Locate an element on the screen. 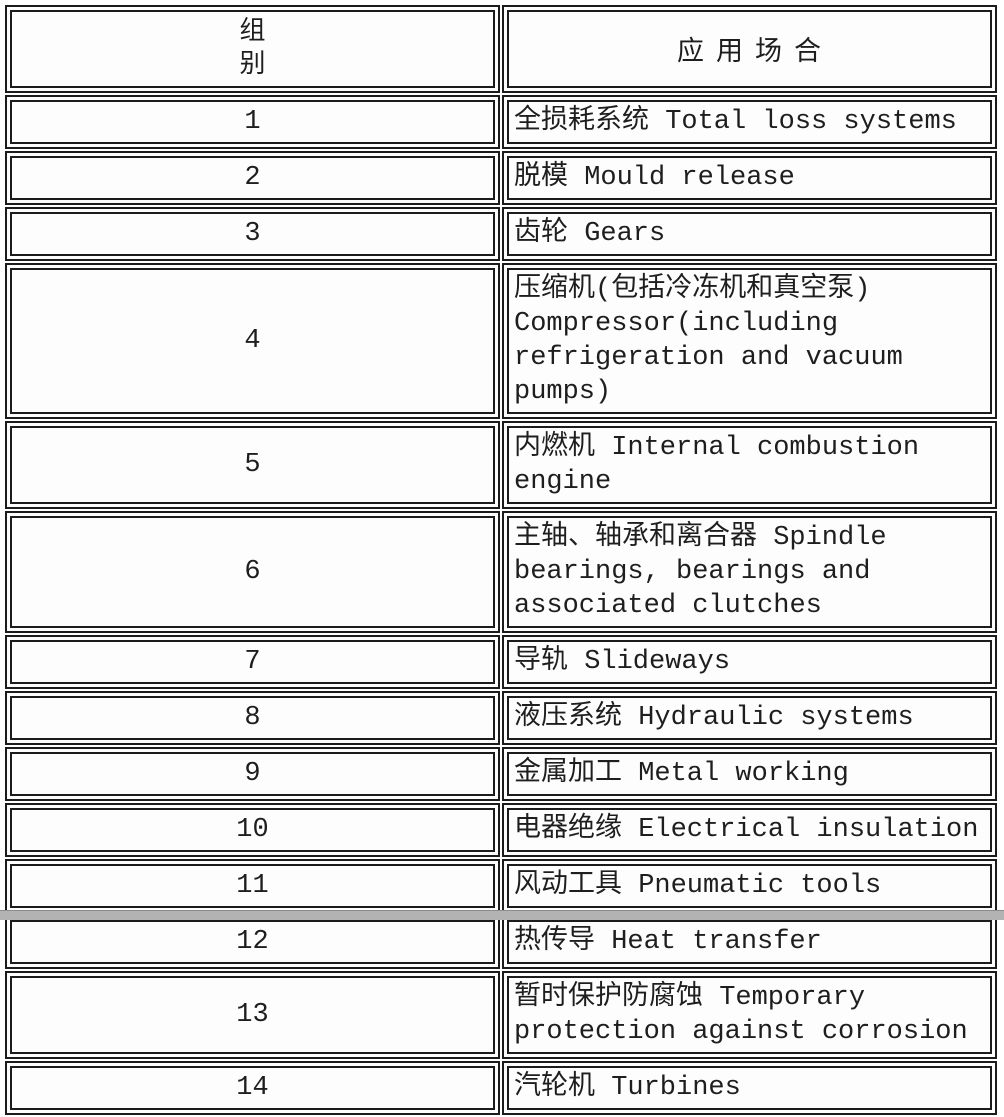 Image resolution: width=1004 pixels, height=1117 pixels. application-cell: 内燃机 Internal combustion engine is located at coordinates (749, 465).